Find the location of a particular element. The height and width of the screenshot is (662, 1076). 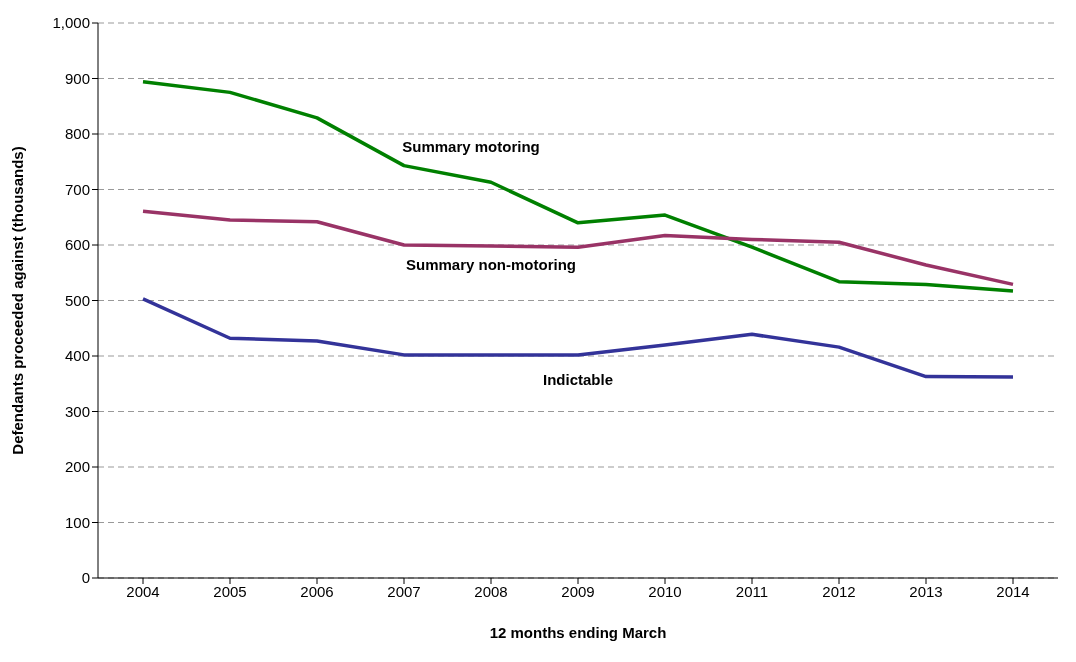

y-tick-label: 500 is located at coordinates (77, 300).